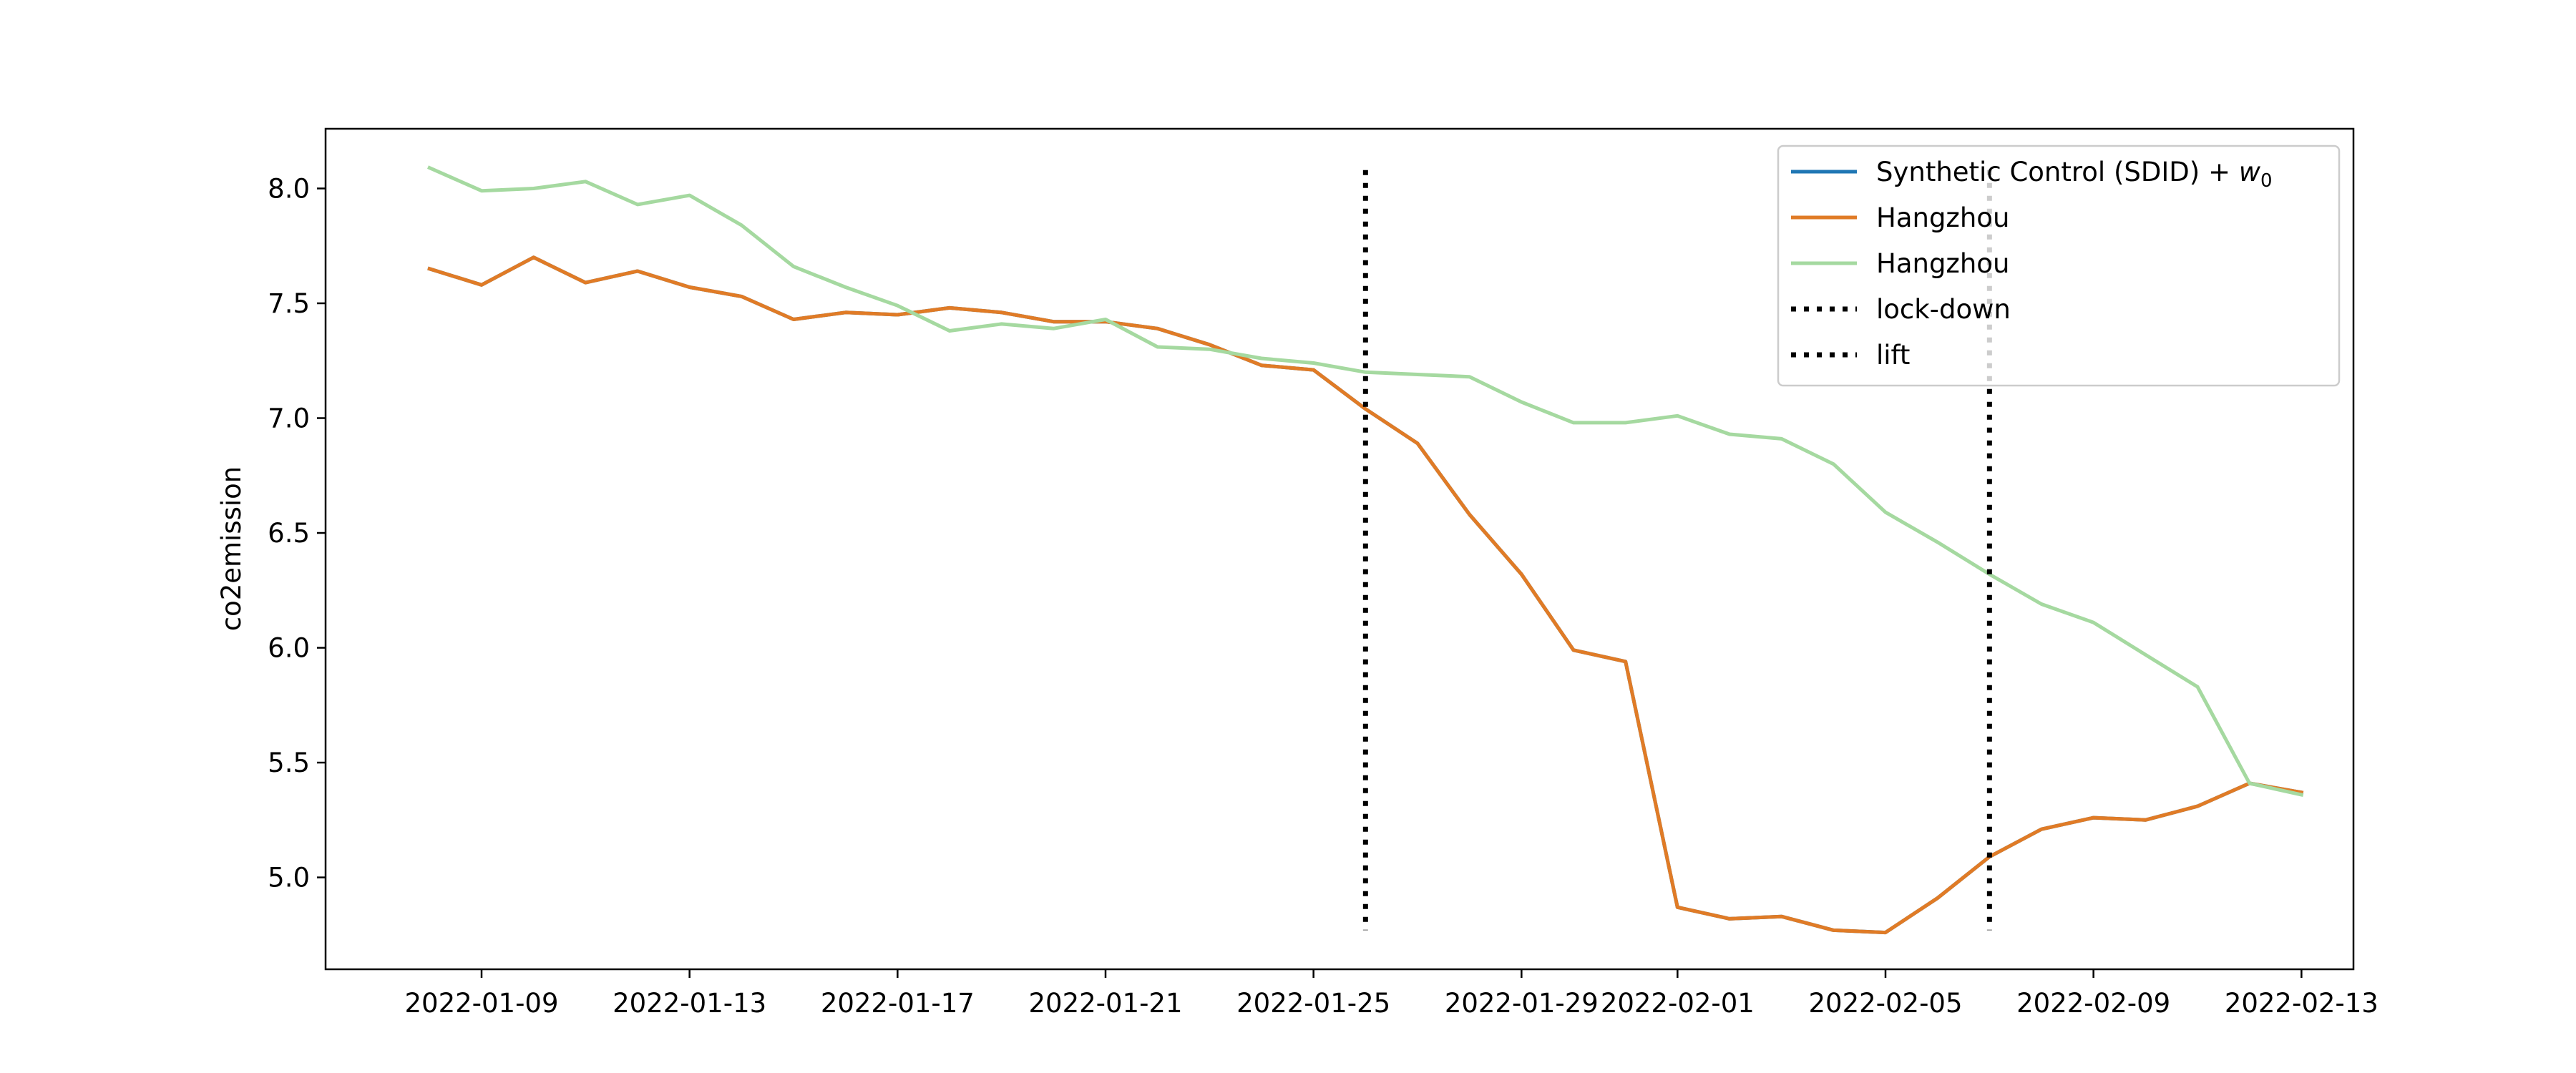  What do you see at coordinates (289, 418) in the screenshot?
I see `y-tick-label: 7.0` at bounding box center [289, 418].